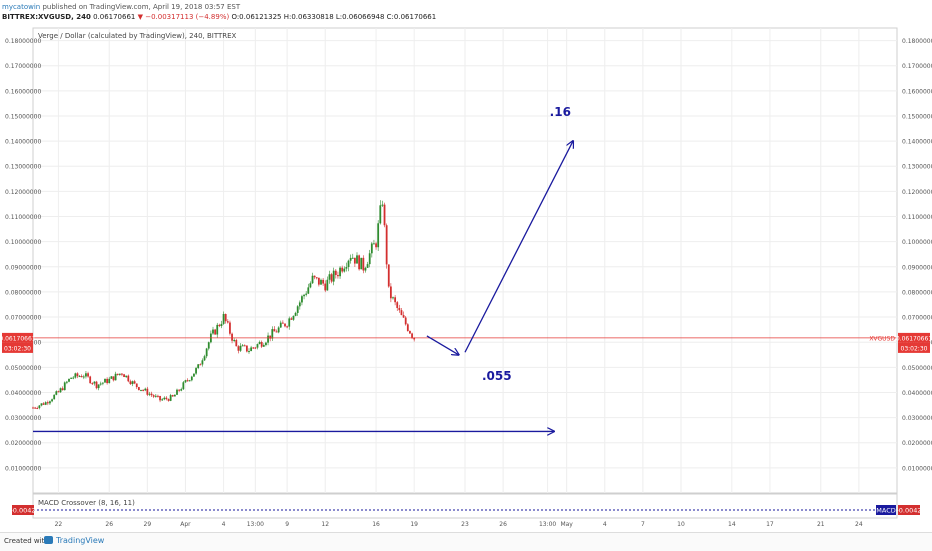 This screenshot has height=551, width=932. What do you see at coordinates (497, 376) in the screenshot?
I see `annotation-label: .055` at bounding box center [497, 376].